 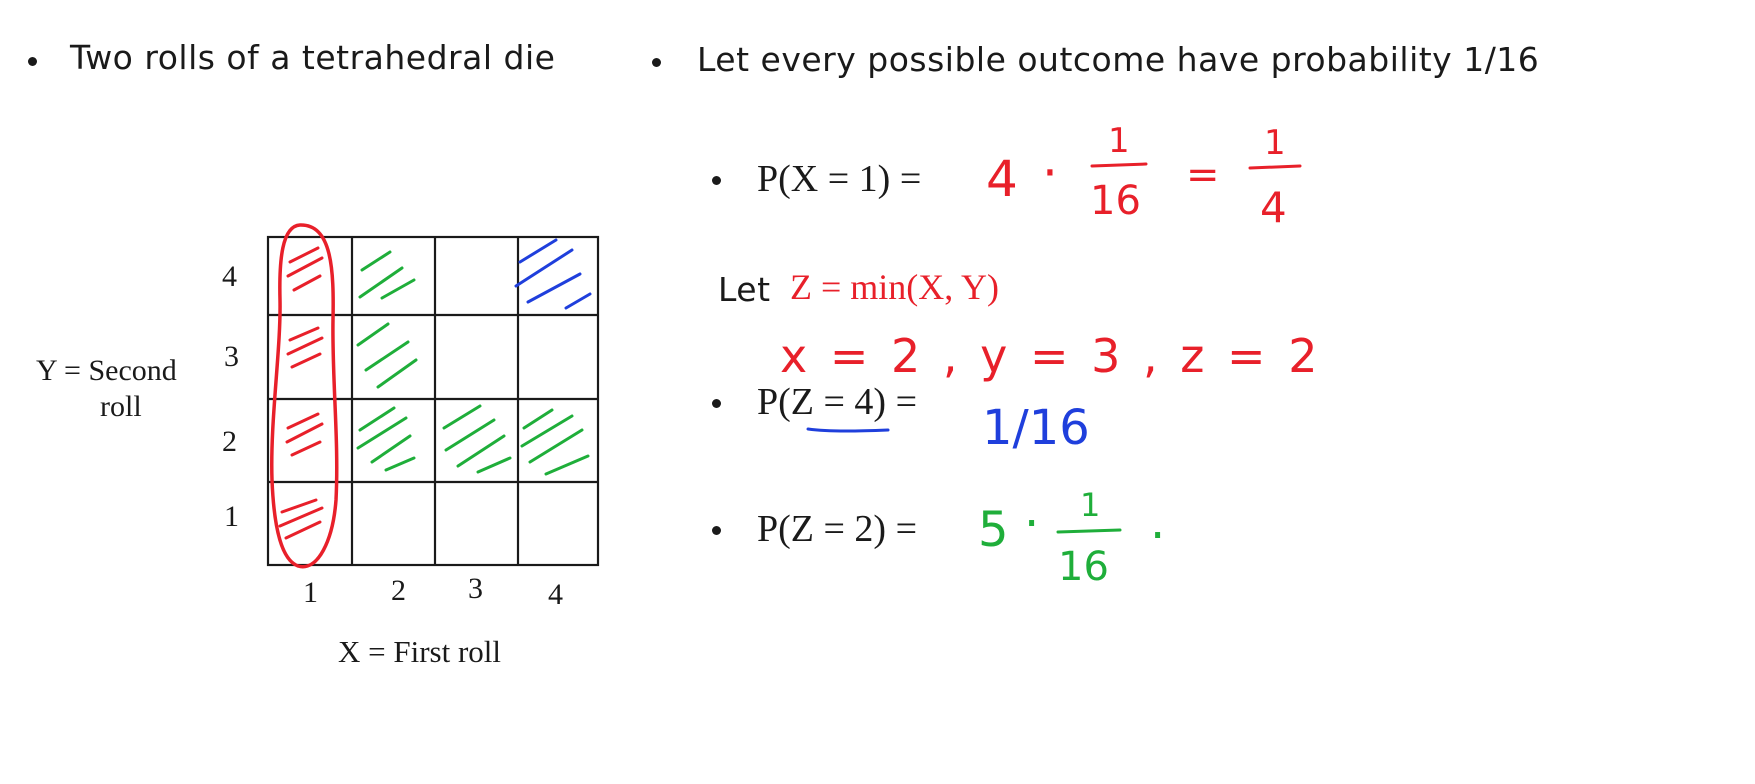 What do you see at coordinates (1203, 175) in the screenshot?
I see `hw-x1-eq: =` at bounding box center [1203, 175].